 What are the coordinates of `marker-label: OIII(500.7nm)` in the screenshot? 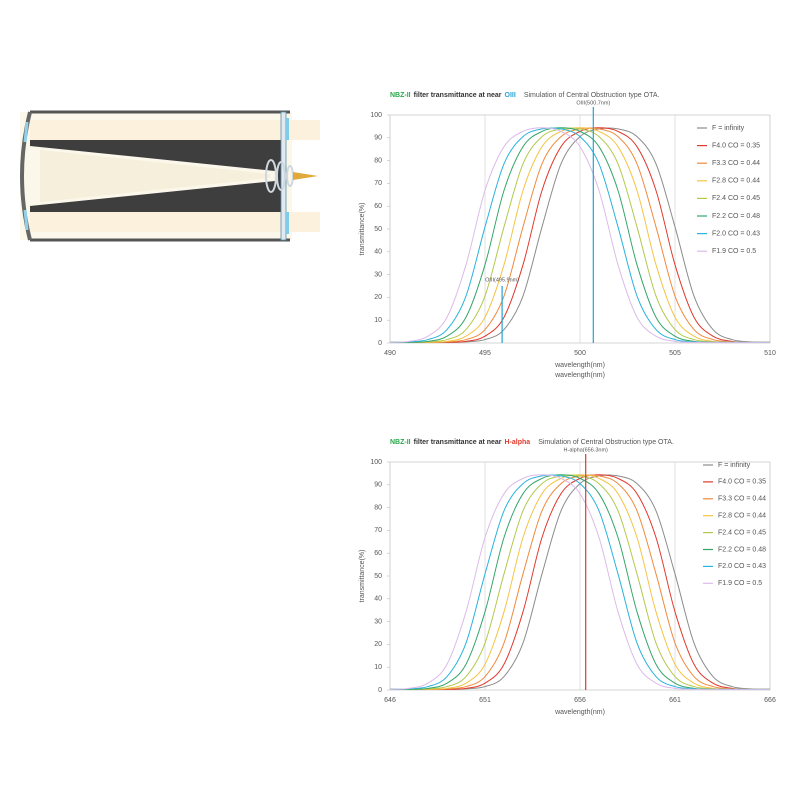 It's located at (593, 103).